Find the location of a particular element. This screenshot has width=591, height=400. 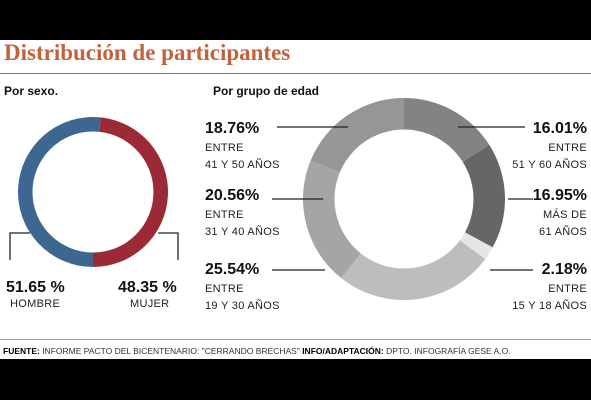

age-31-40-label: ENTRE 31 Y 40 AÑOS is located at coordinates (242, 224).